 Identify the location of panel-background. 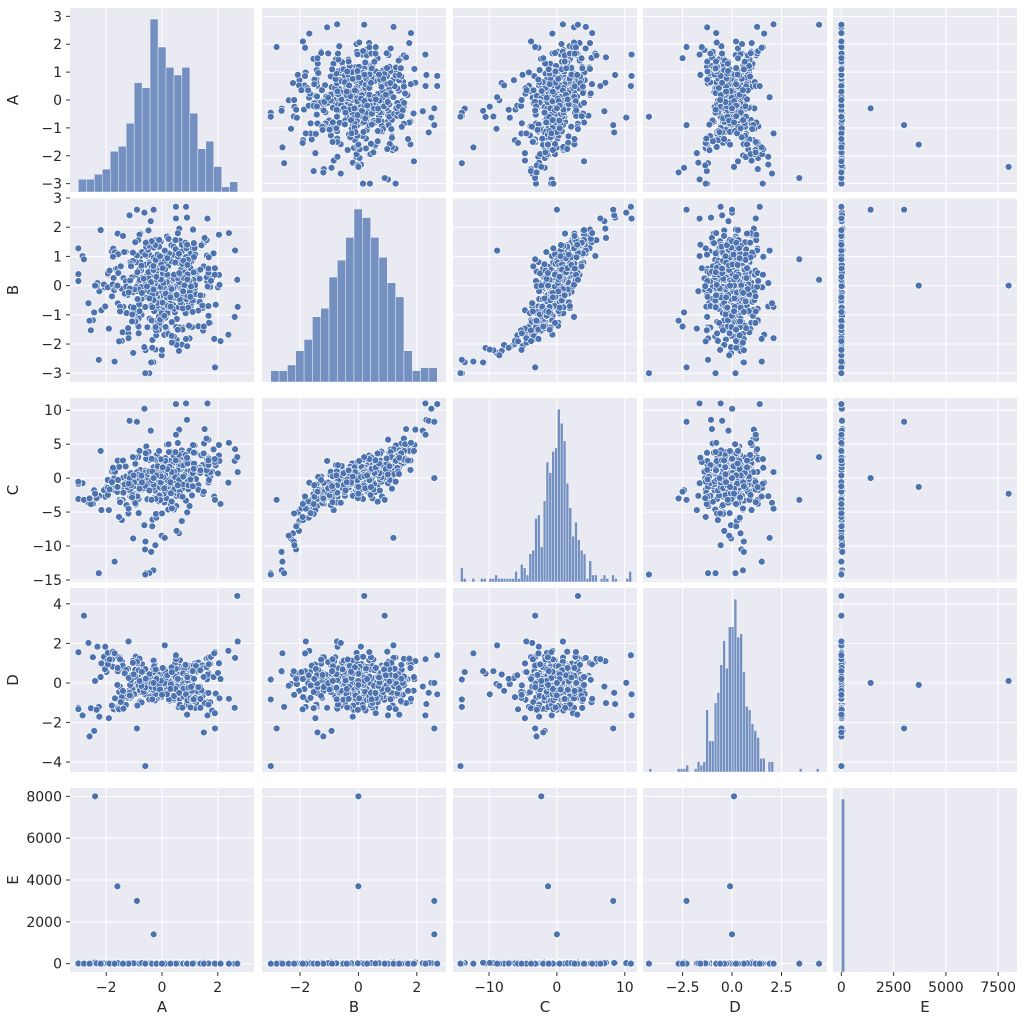
(925, 290).